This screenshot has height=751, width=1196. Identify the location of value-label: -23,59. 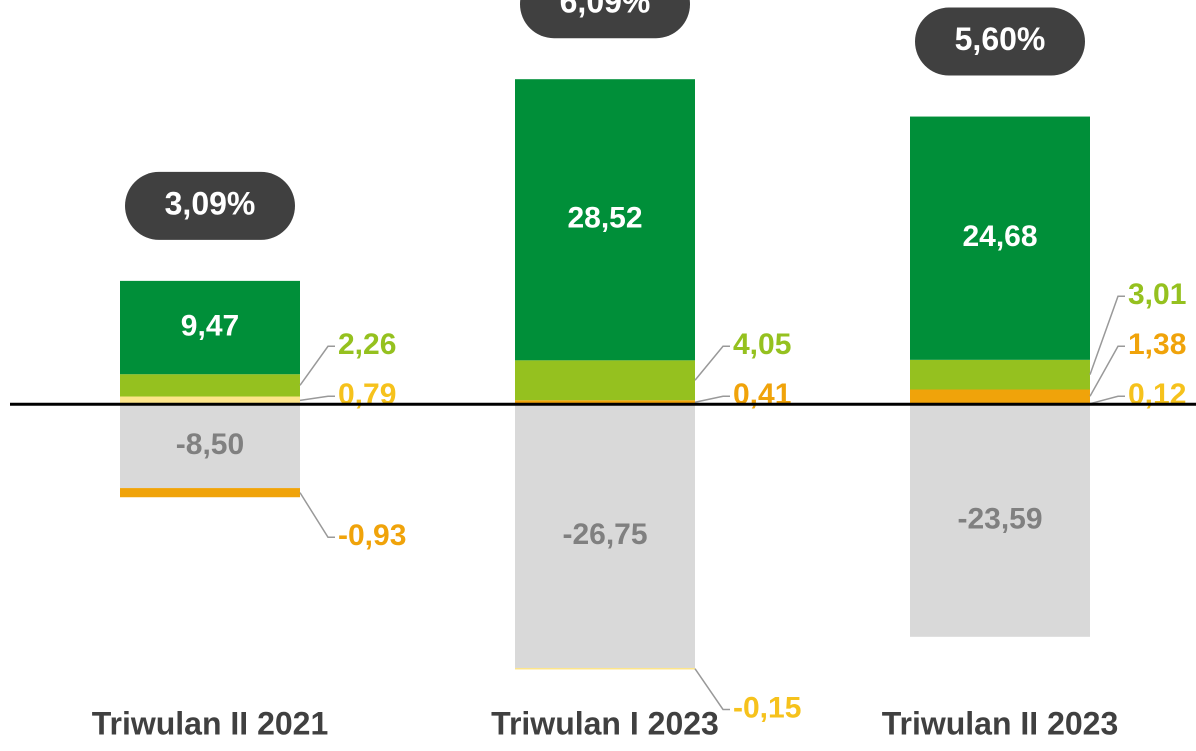
(999, 518).